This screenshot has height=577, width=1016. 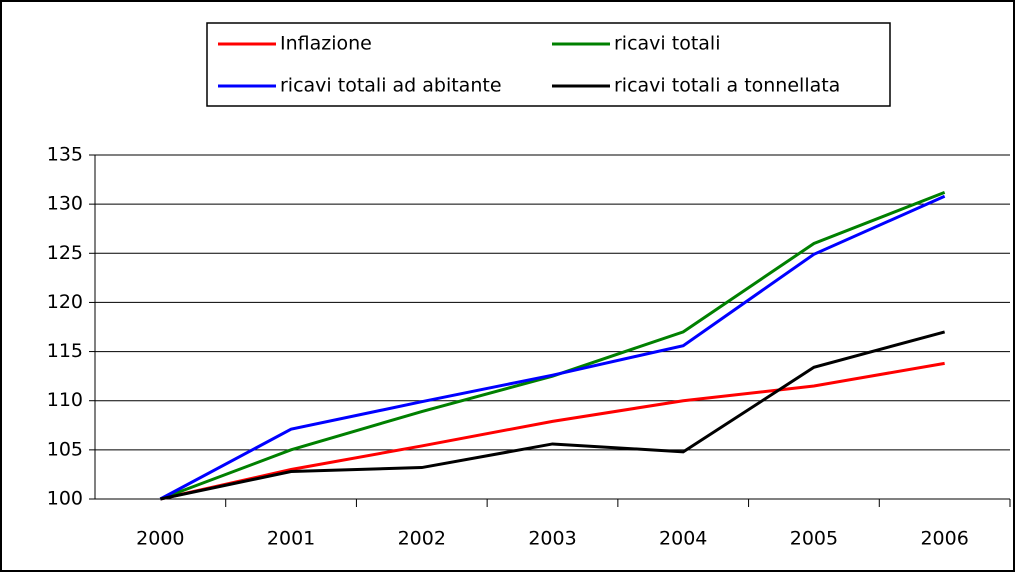 What do you see at coordinates (65, 155) in the screenshot?
I see `y-tick-label: 135` at bounding box center [65, 155].